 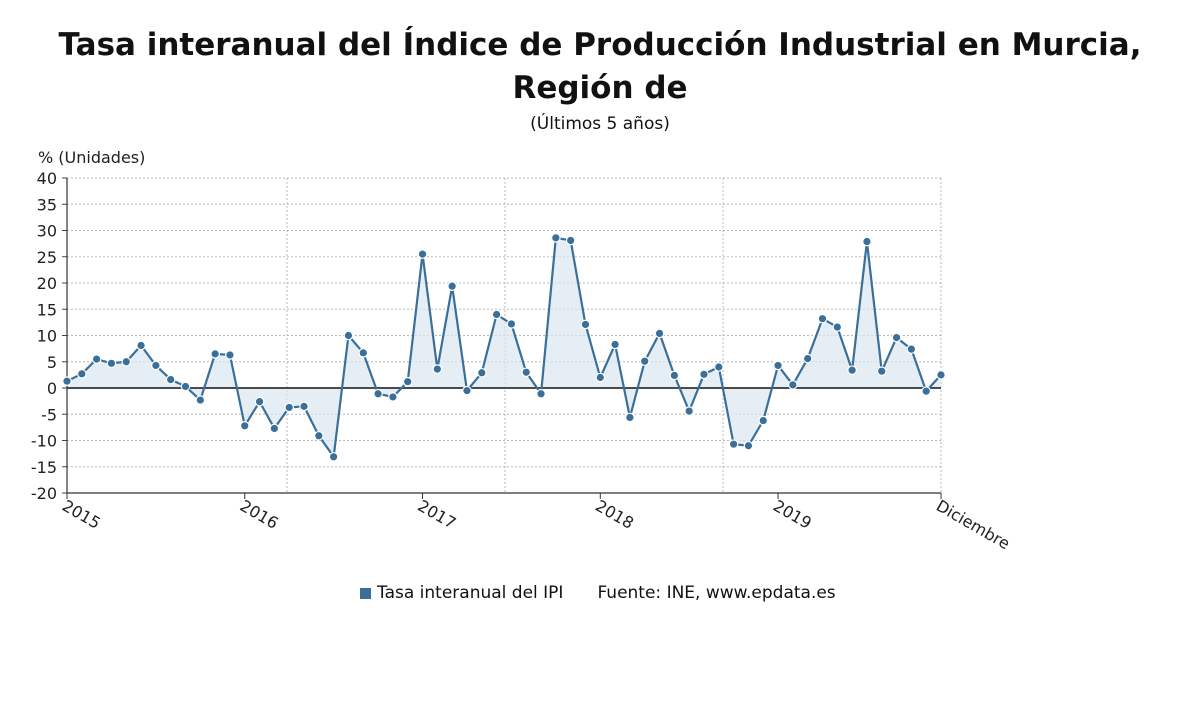 What do you see at coordinates (47, 283) in the screenshot?
I see `y-tick-label: 20` at bounding box center [47, 283].